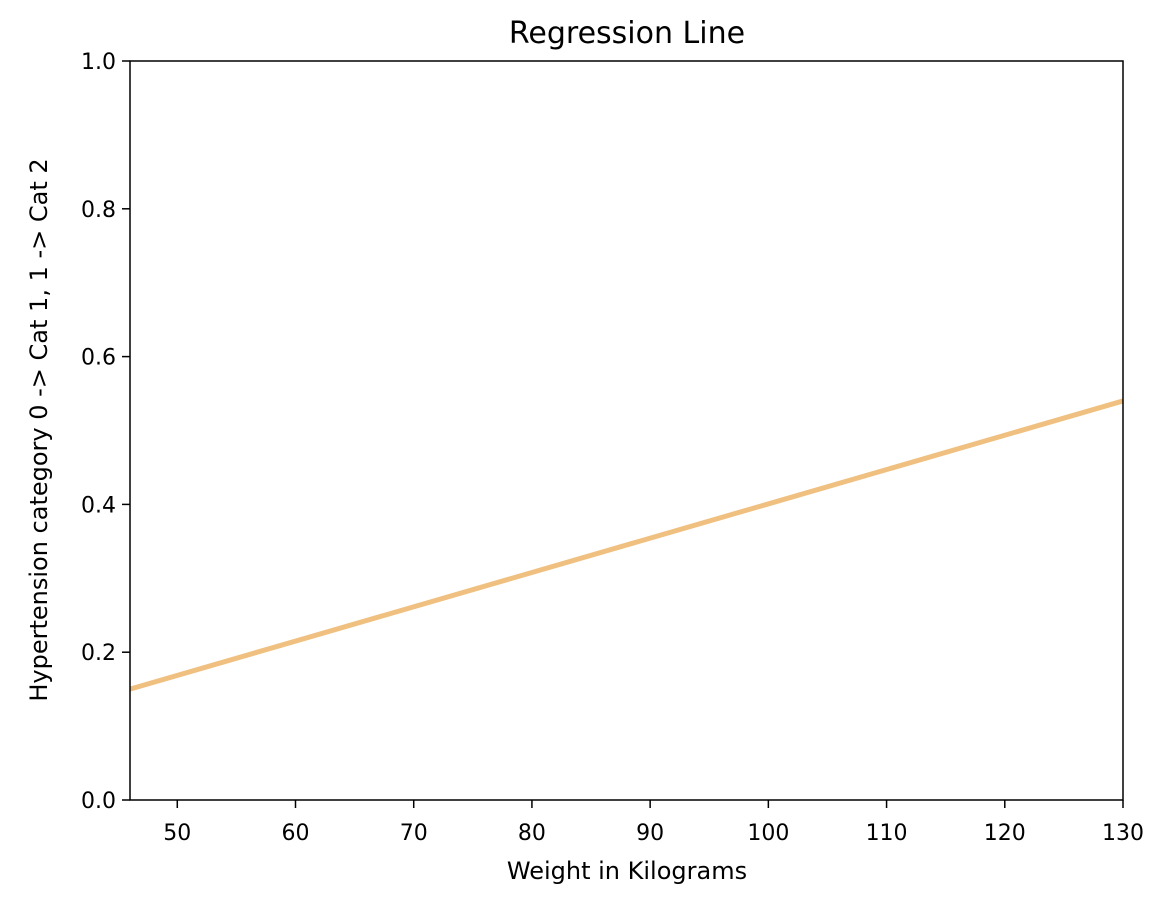 The width and height of the screenshot is (1160, 904). What do you see at coordinates (627, 33) in the screenshot?
I see `chart-title: Regression Line` at bounding box center [627, 33].